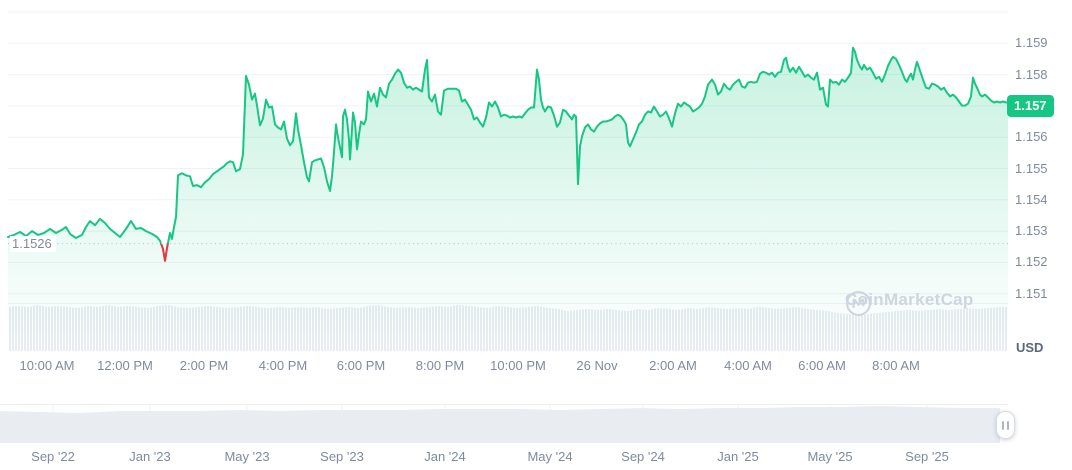  What do you see at coordinates (1031, 43) in the screenshot?
I see `y-axis-tick-label: 1.159` at bounding box center [1031, 43].